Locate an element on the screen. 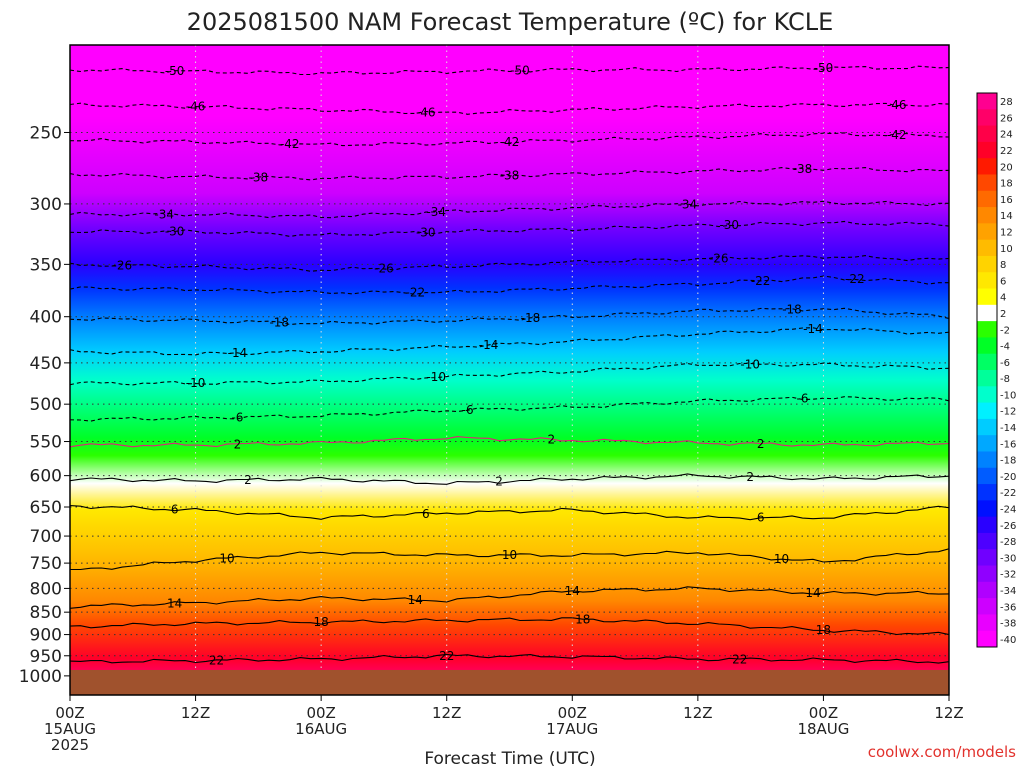 The height and width of the screenshot is (768, 1024). surface-ground is located at coordinates (509, 682).